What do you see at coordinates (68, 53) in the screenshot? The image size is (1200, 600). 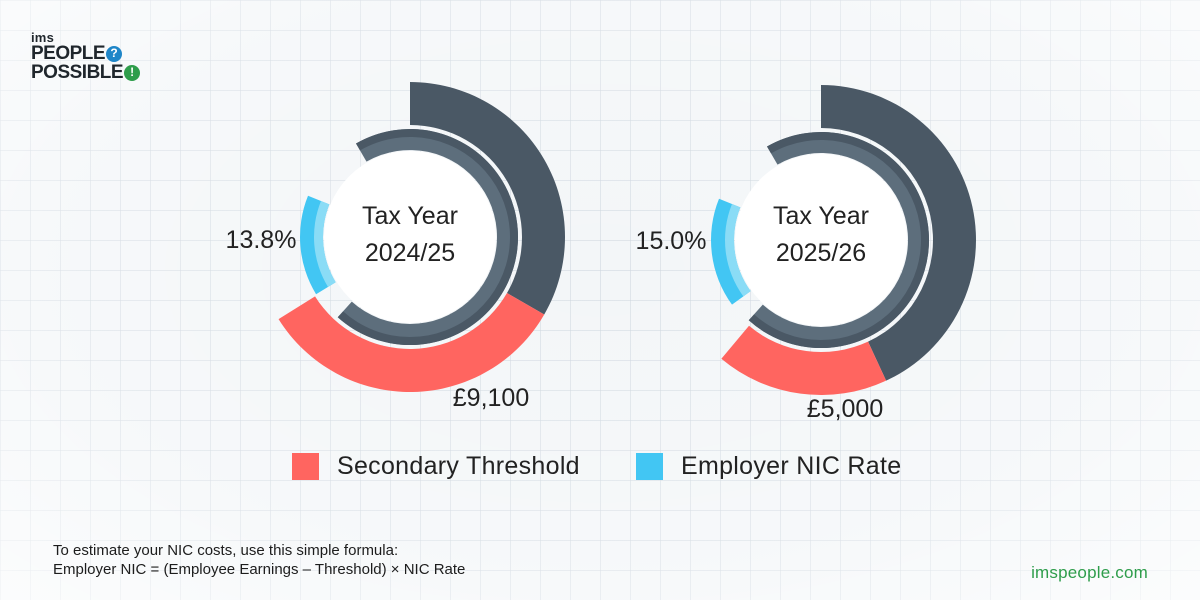 I see `logo-people-text: PEOPLE` at bounding box center [68, 53].